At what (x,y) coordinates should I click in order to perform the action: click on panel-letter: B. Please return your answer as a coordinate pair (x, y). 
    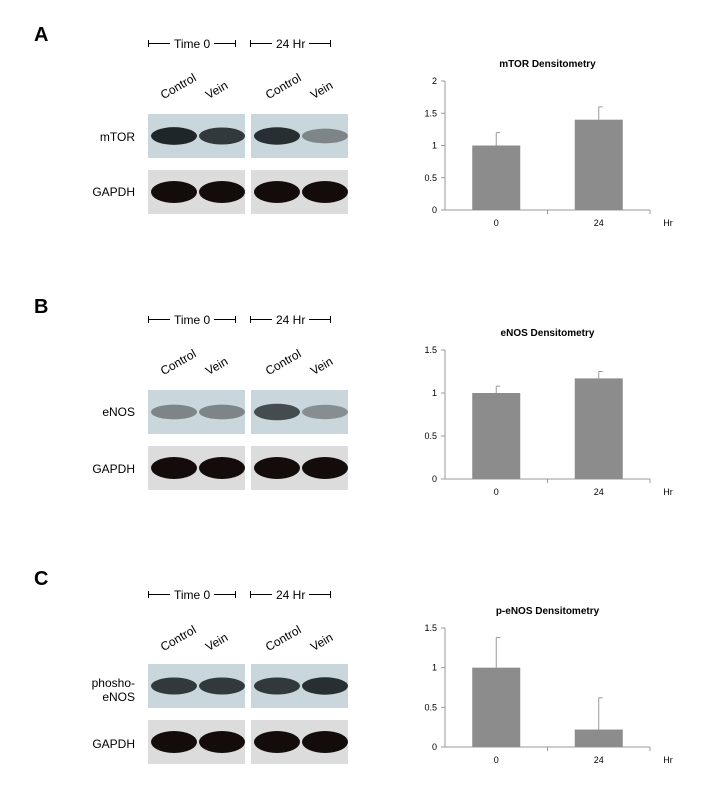
    Looking at the image, I should click on (41, 307).